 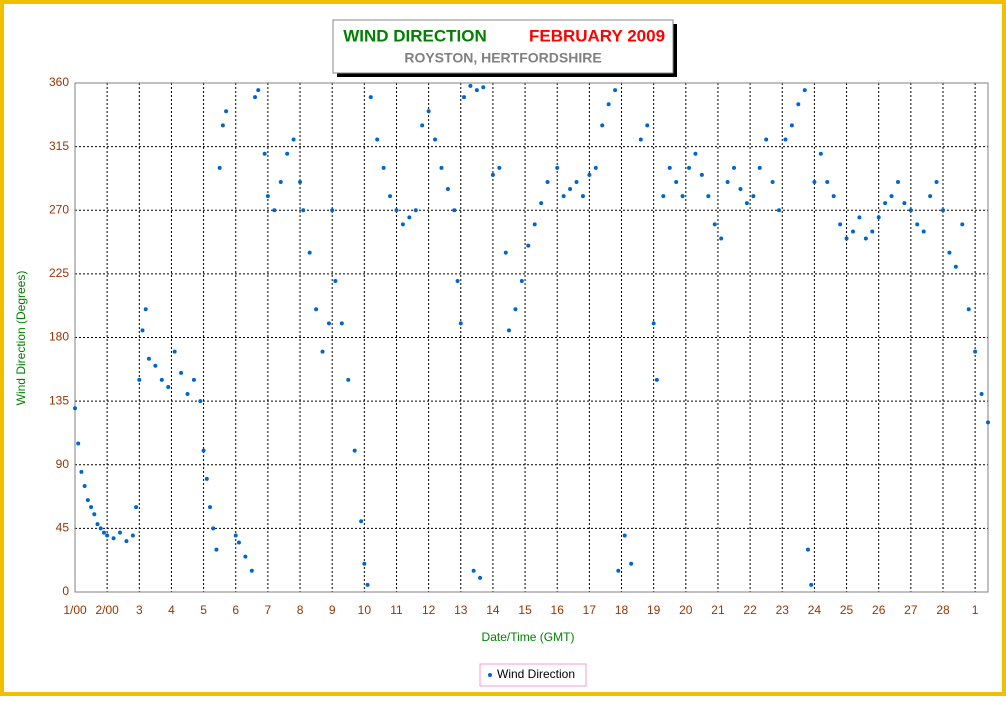 I want to click on x-tick-label: 9, so click(x=332, y=610).